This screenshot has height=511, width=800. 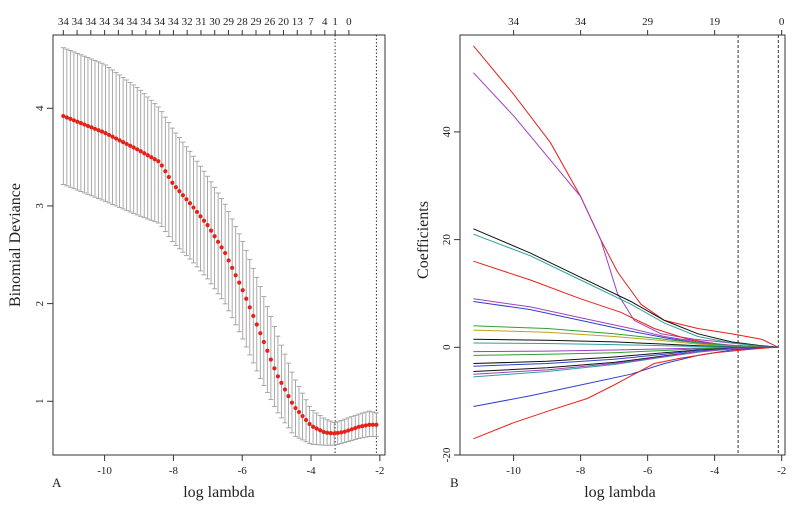 What do you see at coordinates (758, 245) in the screenshot?
I see `panel-b-lambda-lines` at bounding box center [758, 245].